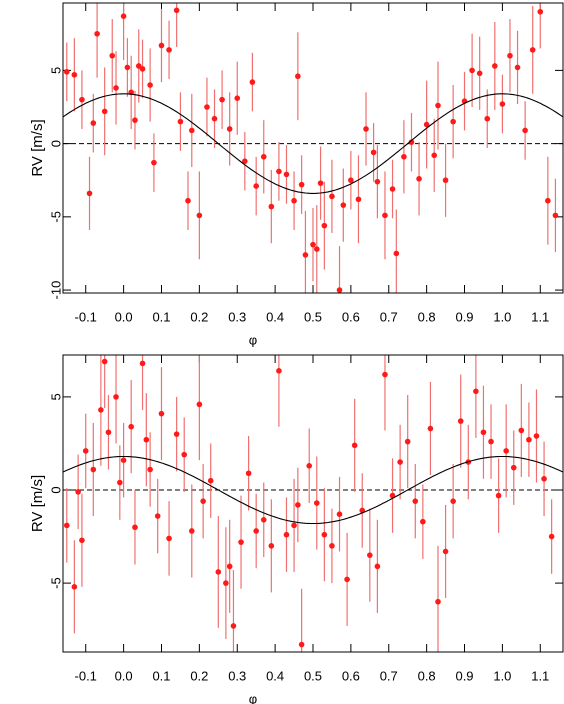 This screenshot has width=564, height=704. Describe the element at coordinates (161, 316) in the screenshot. I see `x-tick-label: 0.1` at that location.